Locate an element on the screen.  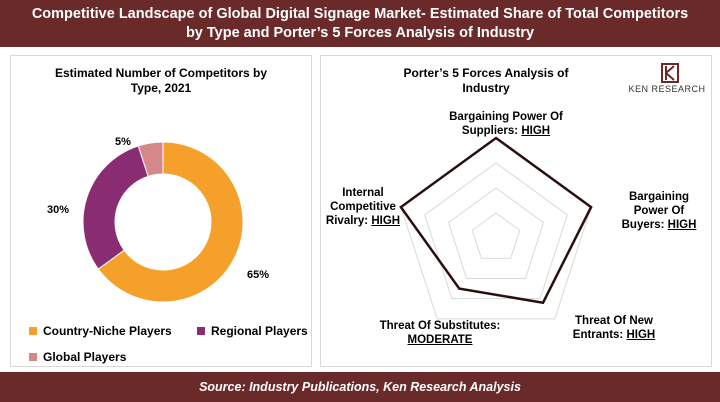
force-label-new-entrants: Threat Of New Entrants: HIGH is located at coordinates (614, 328).